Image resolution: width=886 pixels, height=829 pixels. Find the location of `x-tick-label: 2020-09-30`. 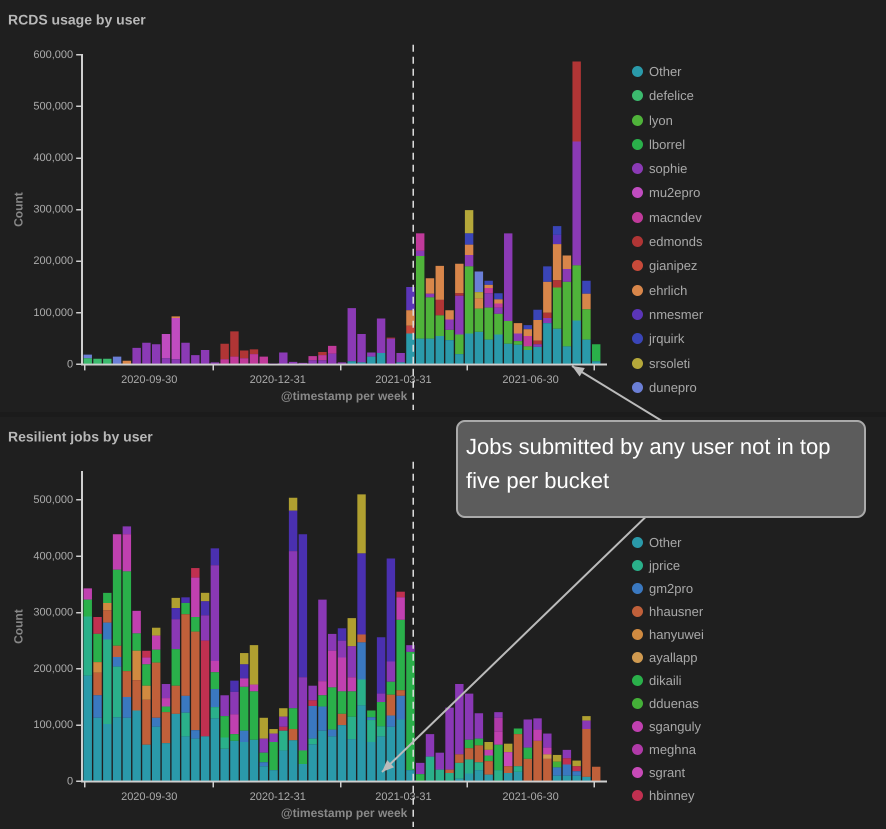

x-tick-label: 2020-09-30 is located at coordinates (149, 797).